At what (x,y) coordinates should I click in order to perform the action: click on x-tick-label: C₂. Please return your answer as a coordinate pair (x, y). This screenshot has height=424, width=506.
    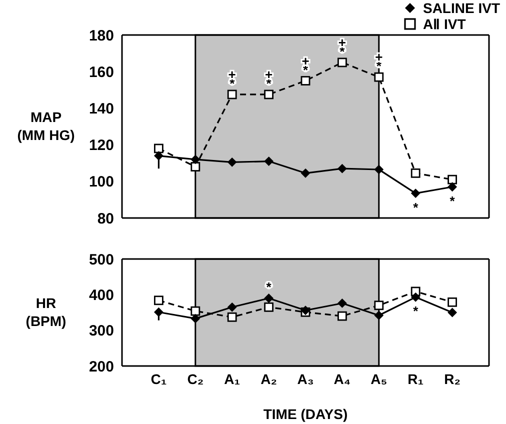
    Looking at the image, I should click on (195, 378).